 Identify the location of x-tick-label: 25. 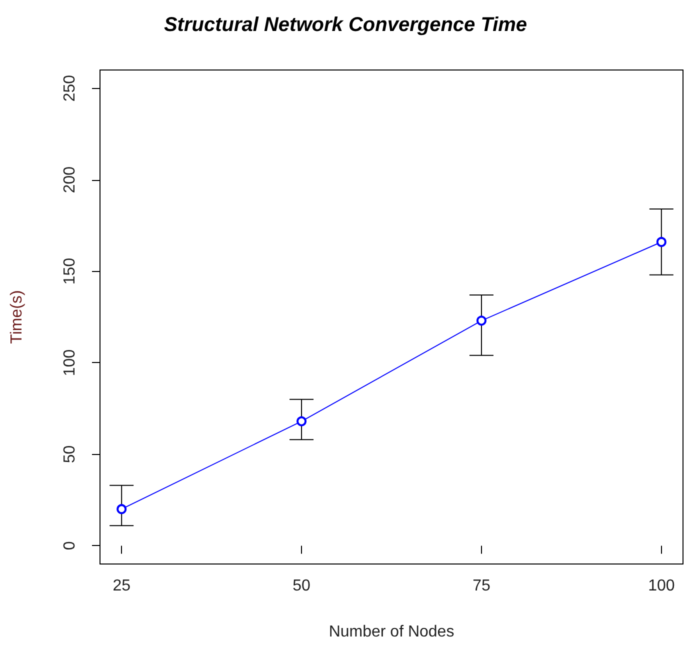
(121, 586).